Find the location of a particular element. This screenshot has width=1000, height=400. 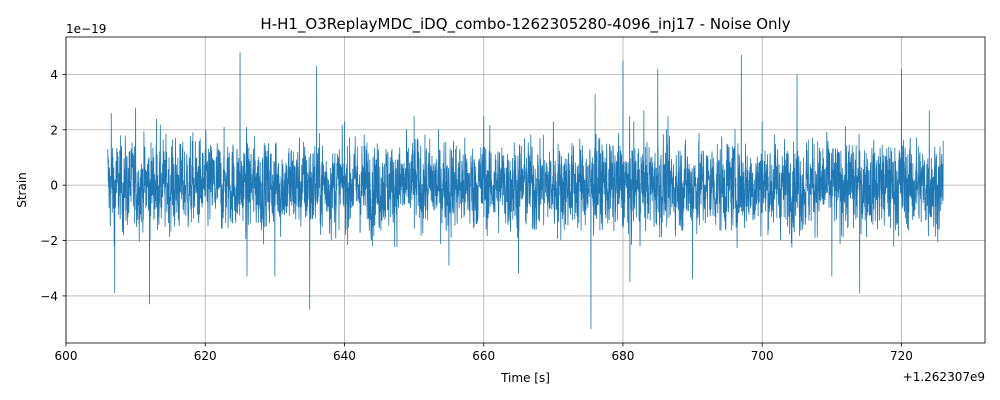

y-tick-label: 2 is located at coordinates (54, 130).